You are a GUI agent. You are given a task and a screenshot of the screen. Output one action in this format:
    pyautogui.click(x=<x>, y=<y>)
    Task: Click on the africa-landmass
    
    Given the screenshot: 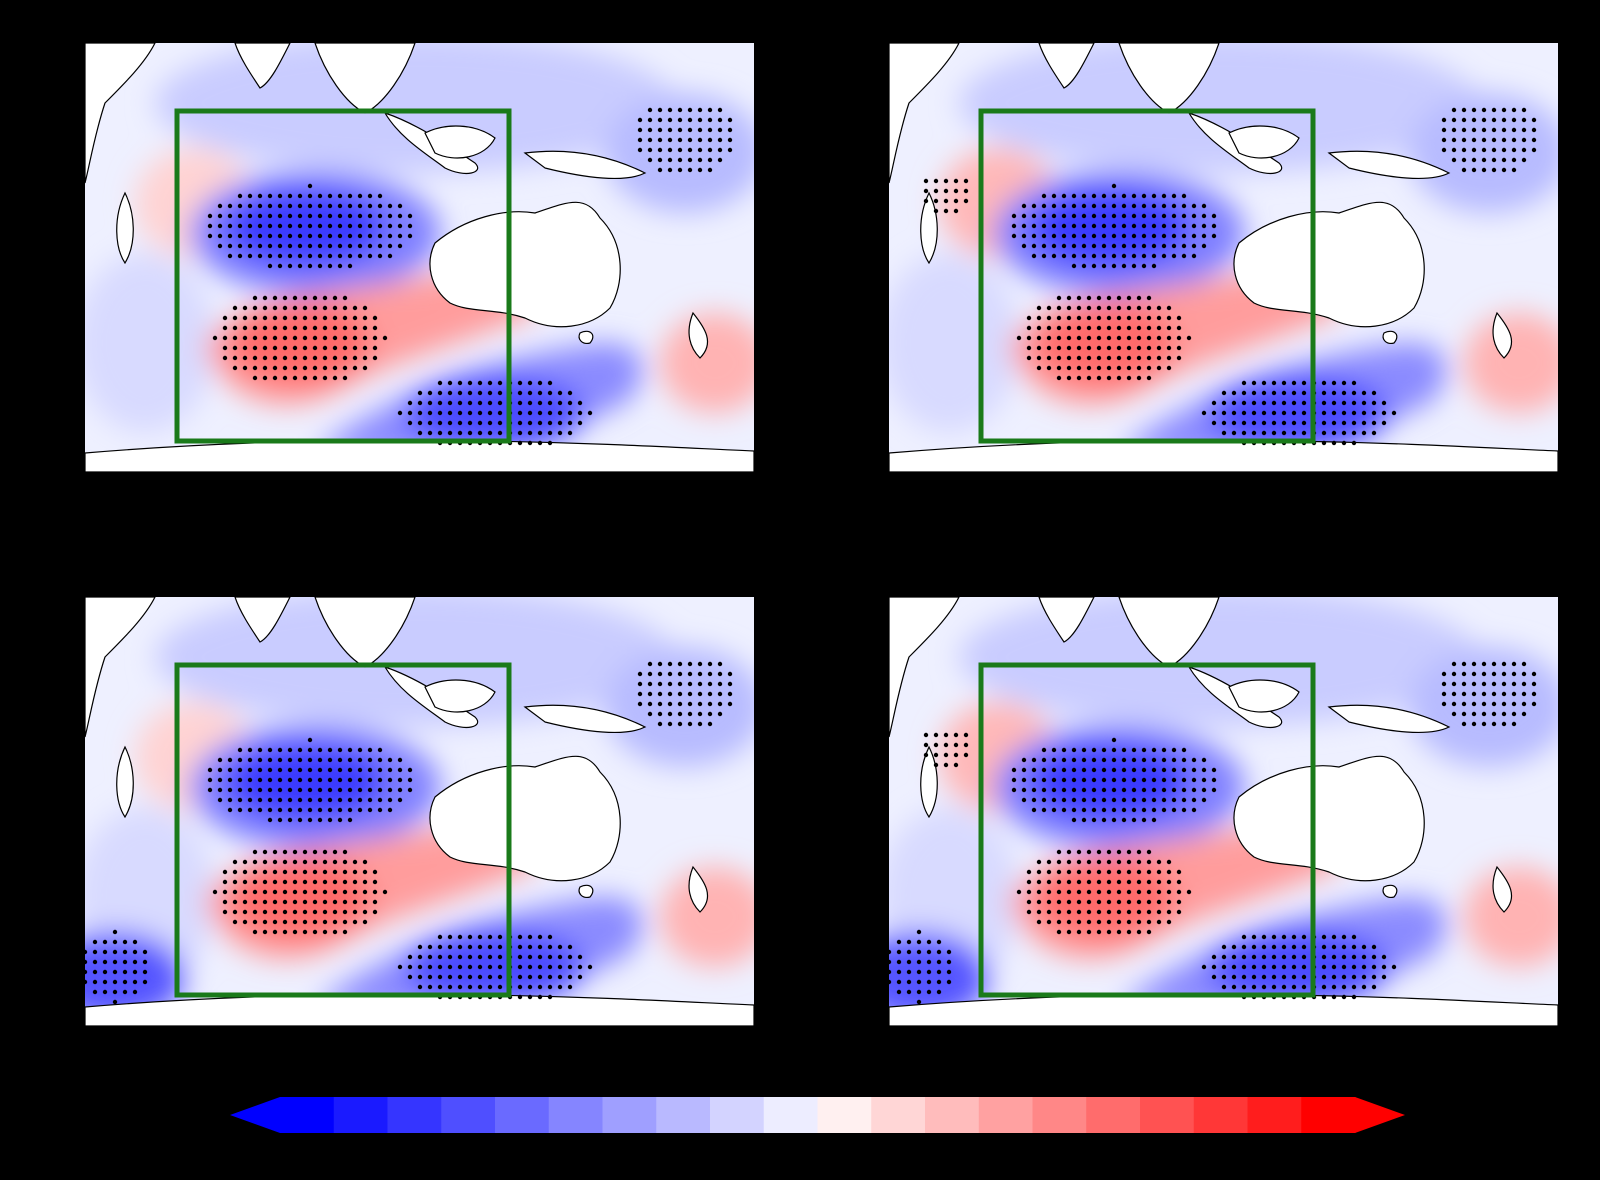 What is the action you would take?
    pyautogui.click(x=924, y=113)
    